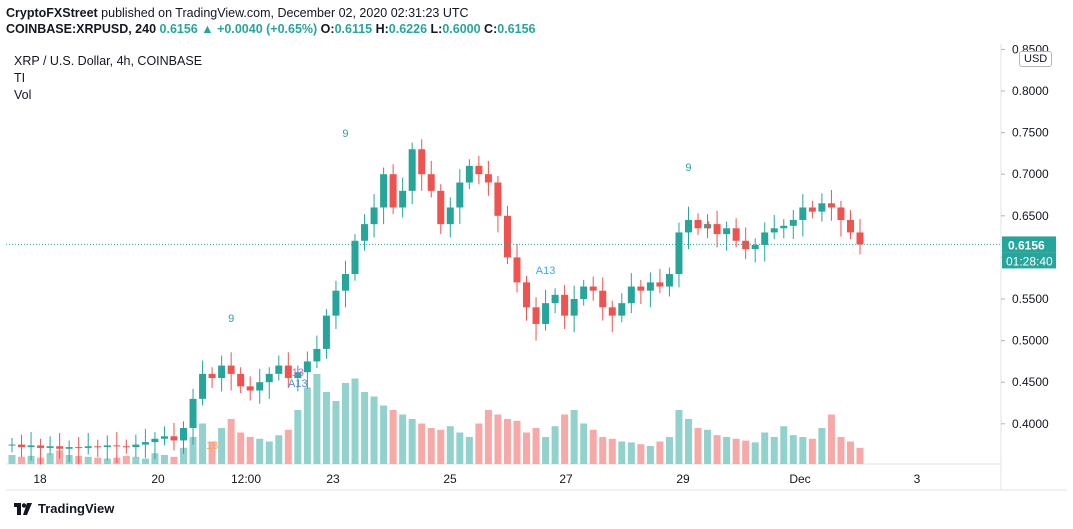 This screenshot has height=529, width=1073. Describe the element at coordinates (20, 78) in the screenshot. I see `legend-indicator-ti: TI` at that location.